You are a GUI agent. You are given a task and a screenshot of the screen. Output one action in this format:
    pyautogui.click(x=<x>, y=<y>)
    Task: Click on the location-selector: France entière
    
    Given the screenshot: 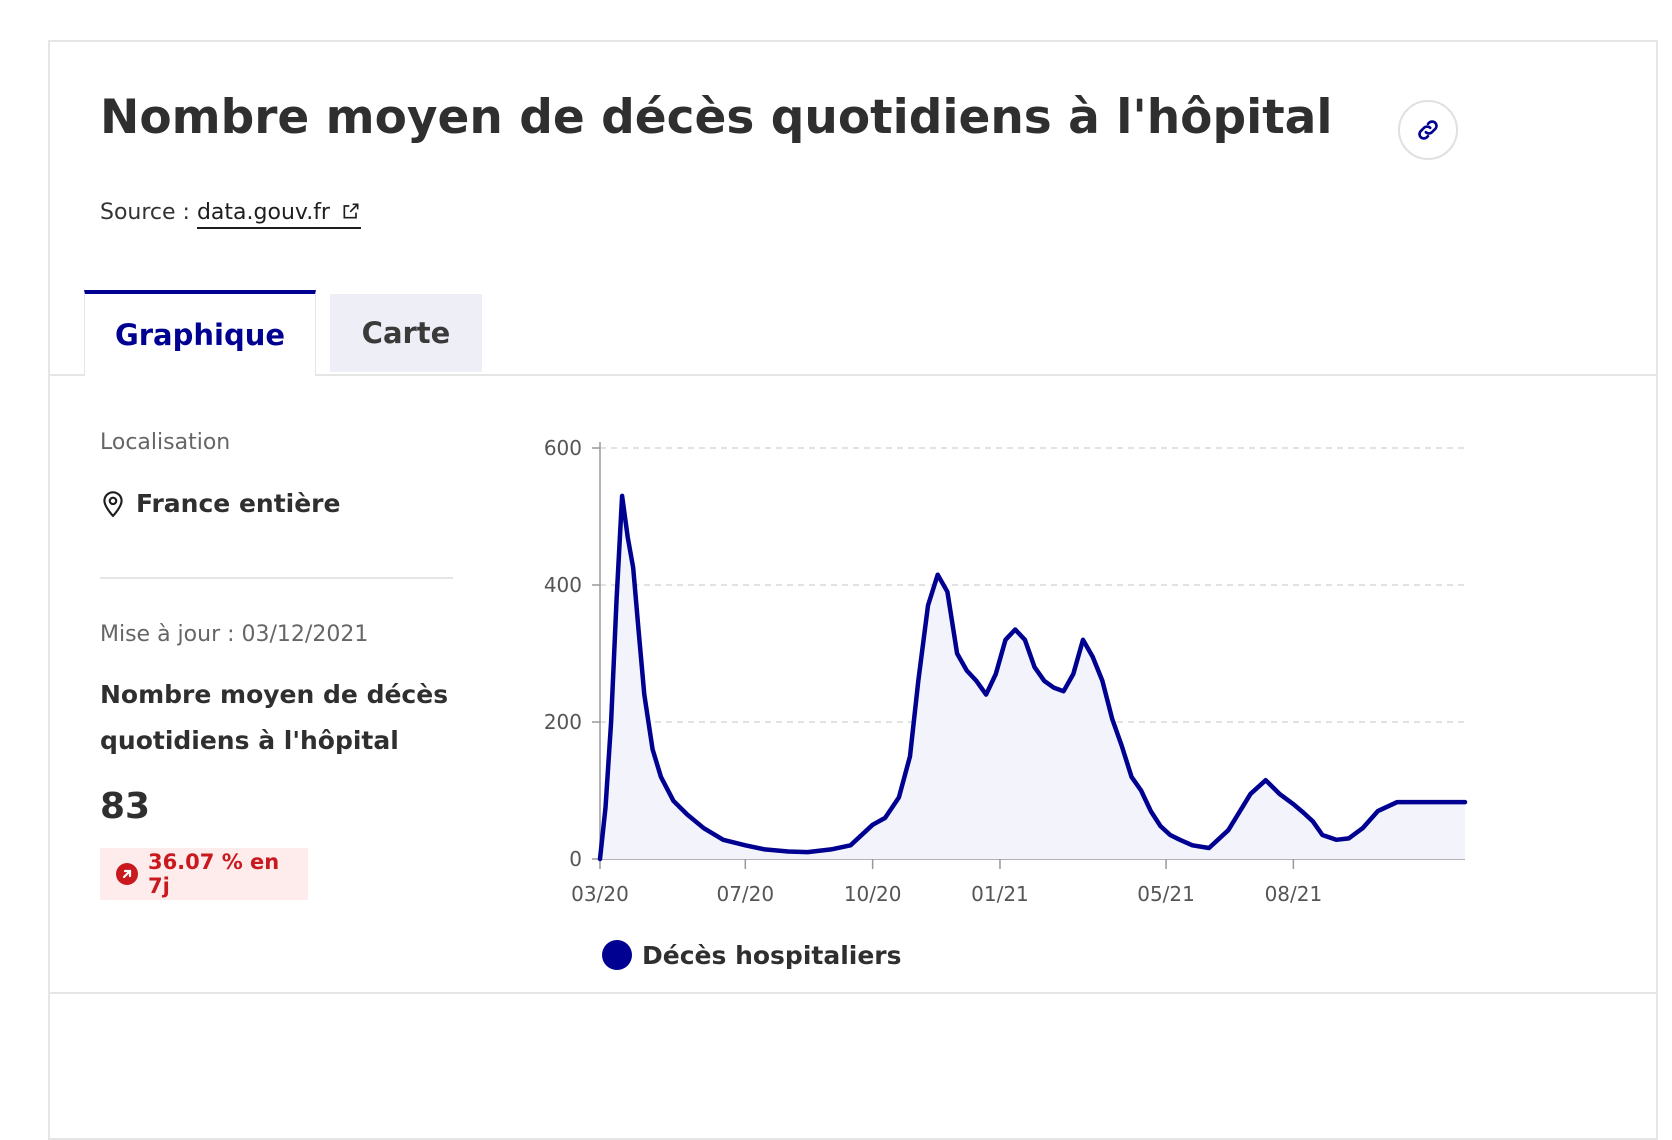 What is the action you would take?
    pyautogui.click(x=220, y=503)
    